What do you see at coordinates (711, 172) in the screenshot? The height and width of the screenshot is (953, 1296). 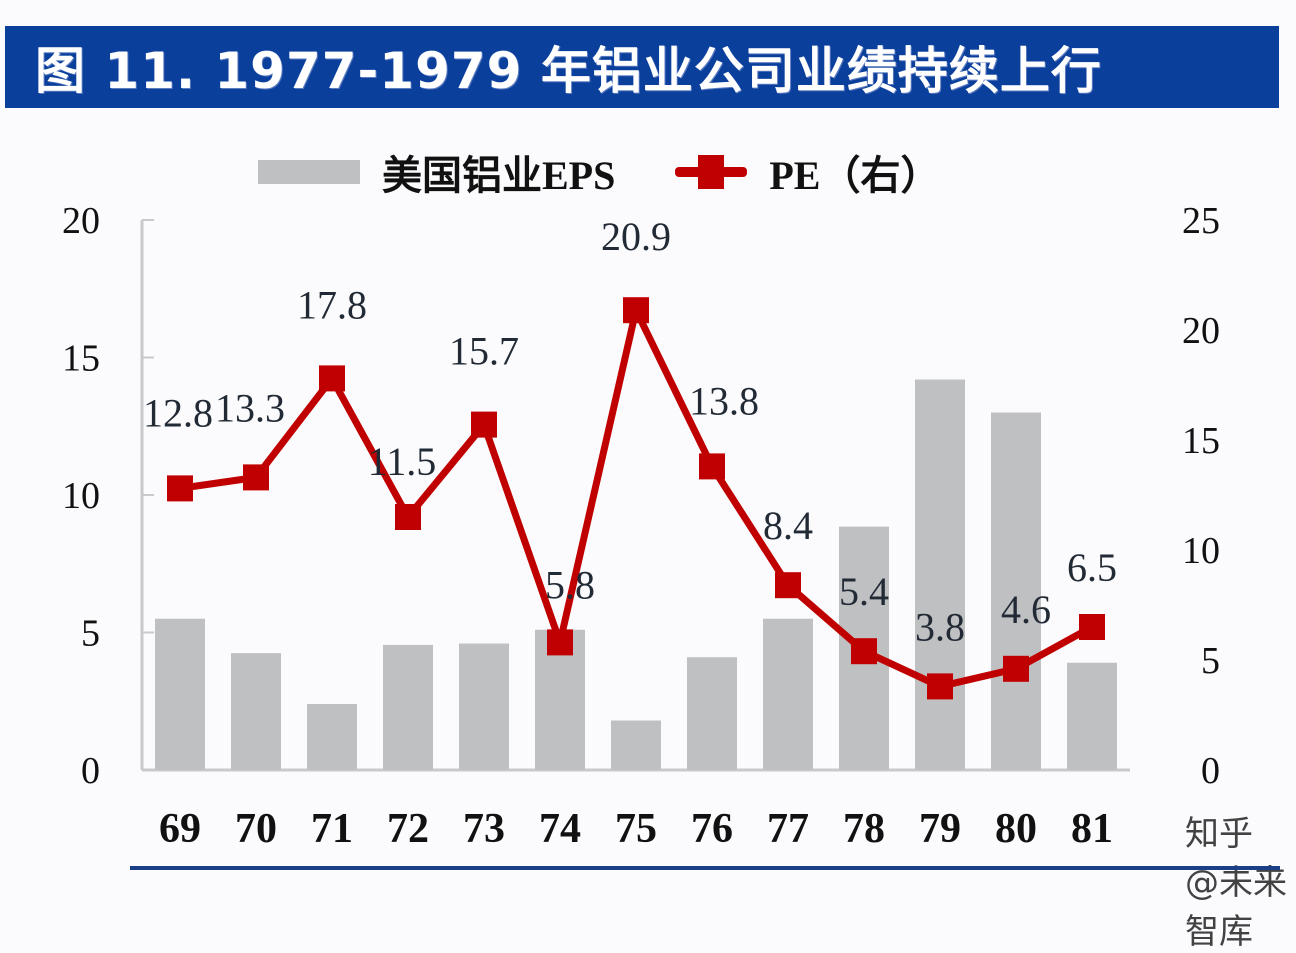 I see `legend-line-marker-icon` at bounding box center [711, 172].